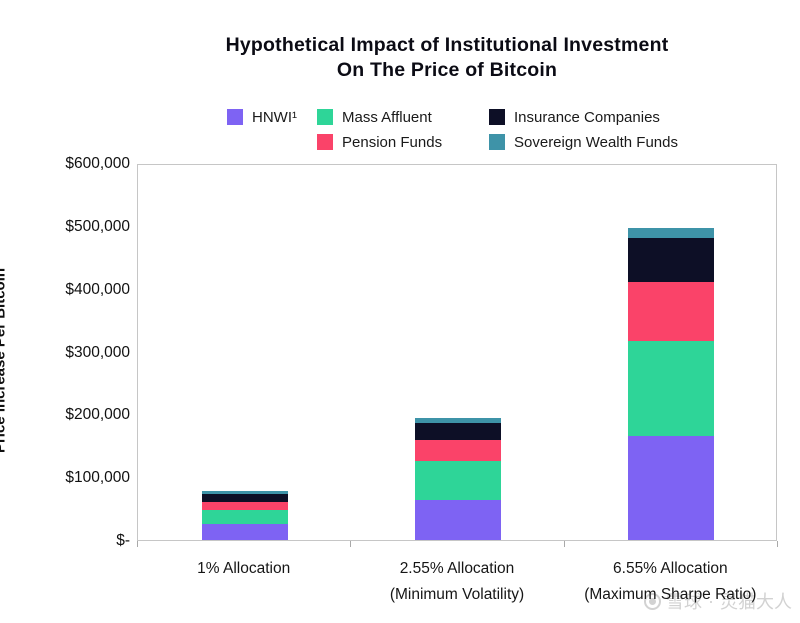 This screenshot has width=800, height=623. I want to click on legend-item: Sovereign Wealth Funds, so click(583, 142).